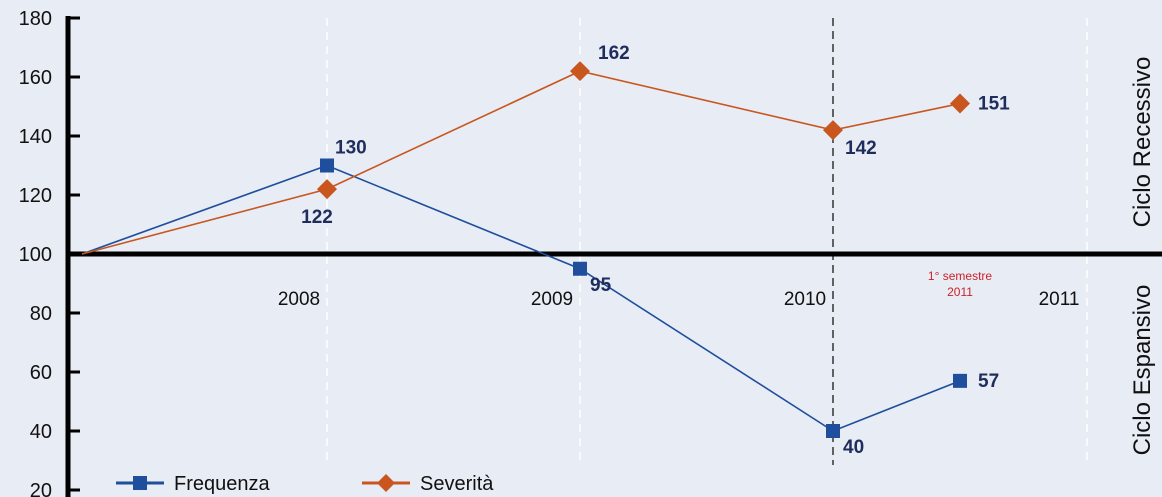 The height and width of the screenshot is (497, 1162). What do you see at coordinates (41, 488) in the screenshot?
I see `y-tick-label: 20` at bounding box center [41, 488].